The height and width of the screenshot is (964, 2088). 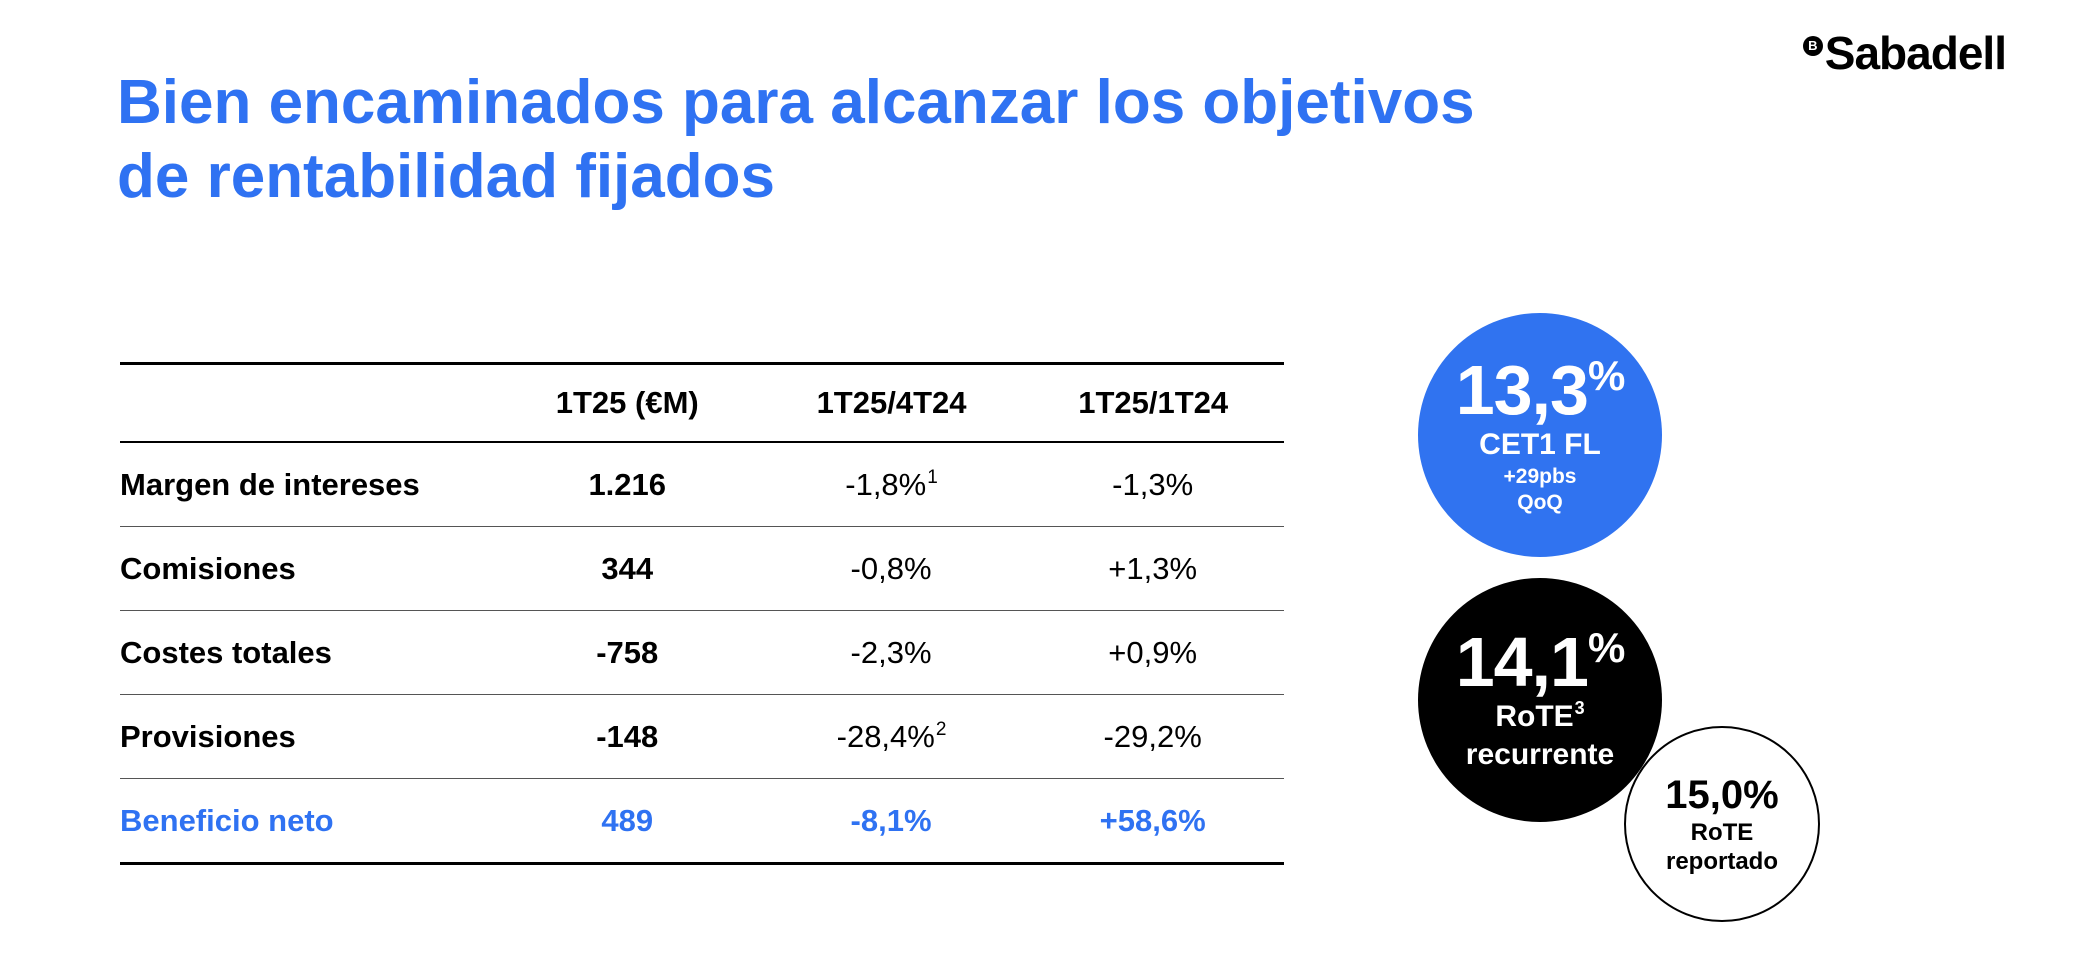 I want to click on qoq-value: -8,1%, so click(x=891, y=820).